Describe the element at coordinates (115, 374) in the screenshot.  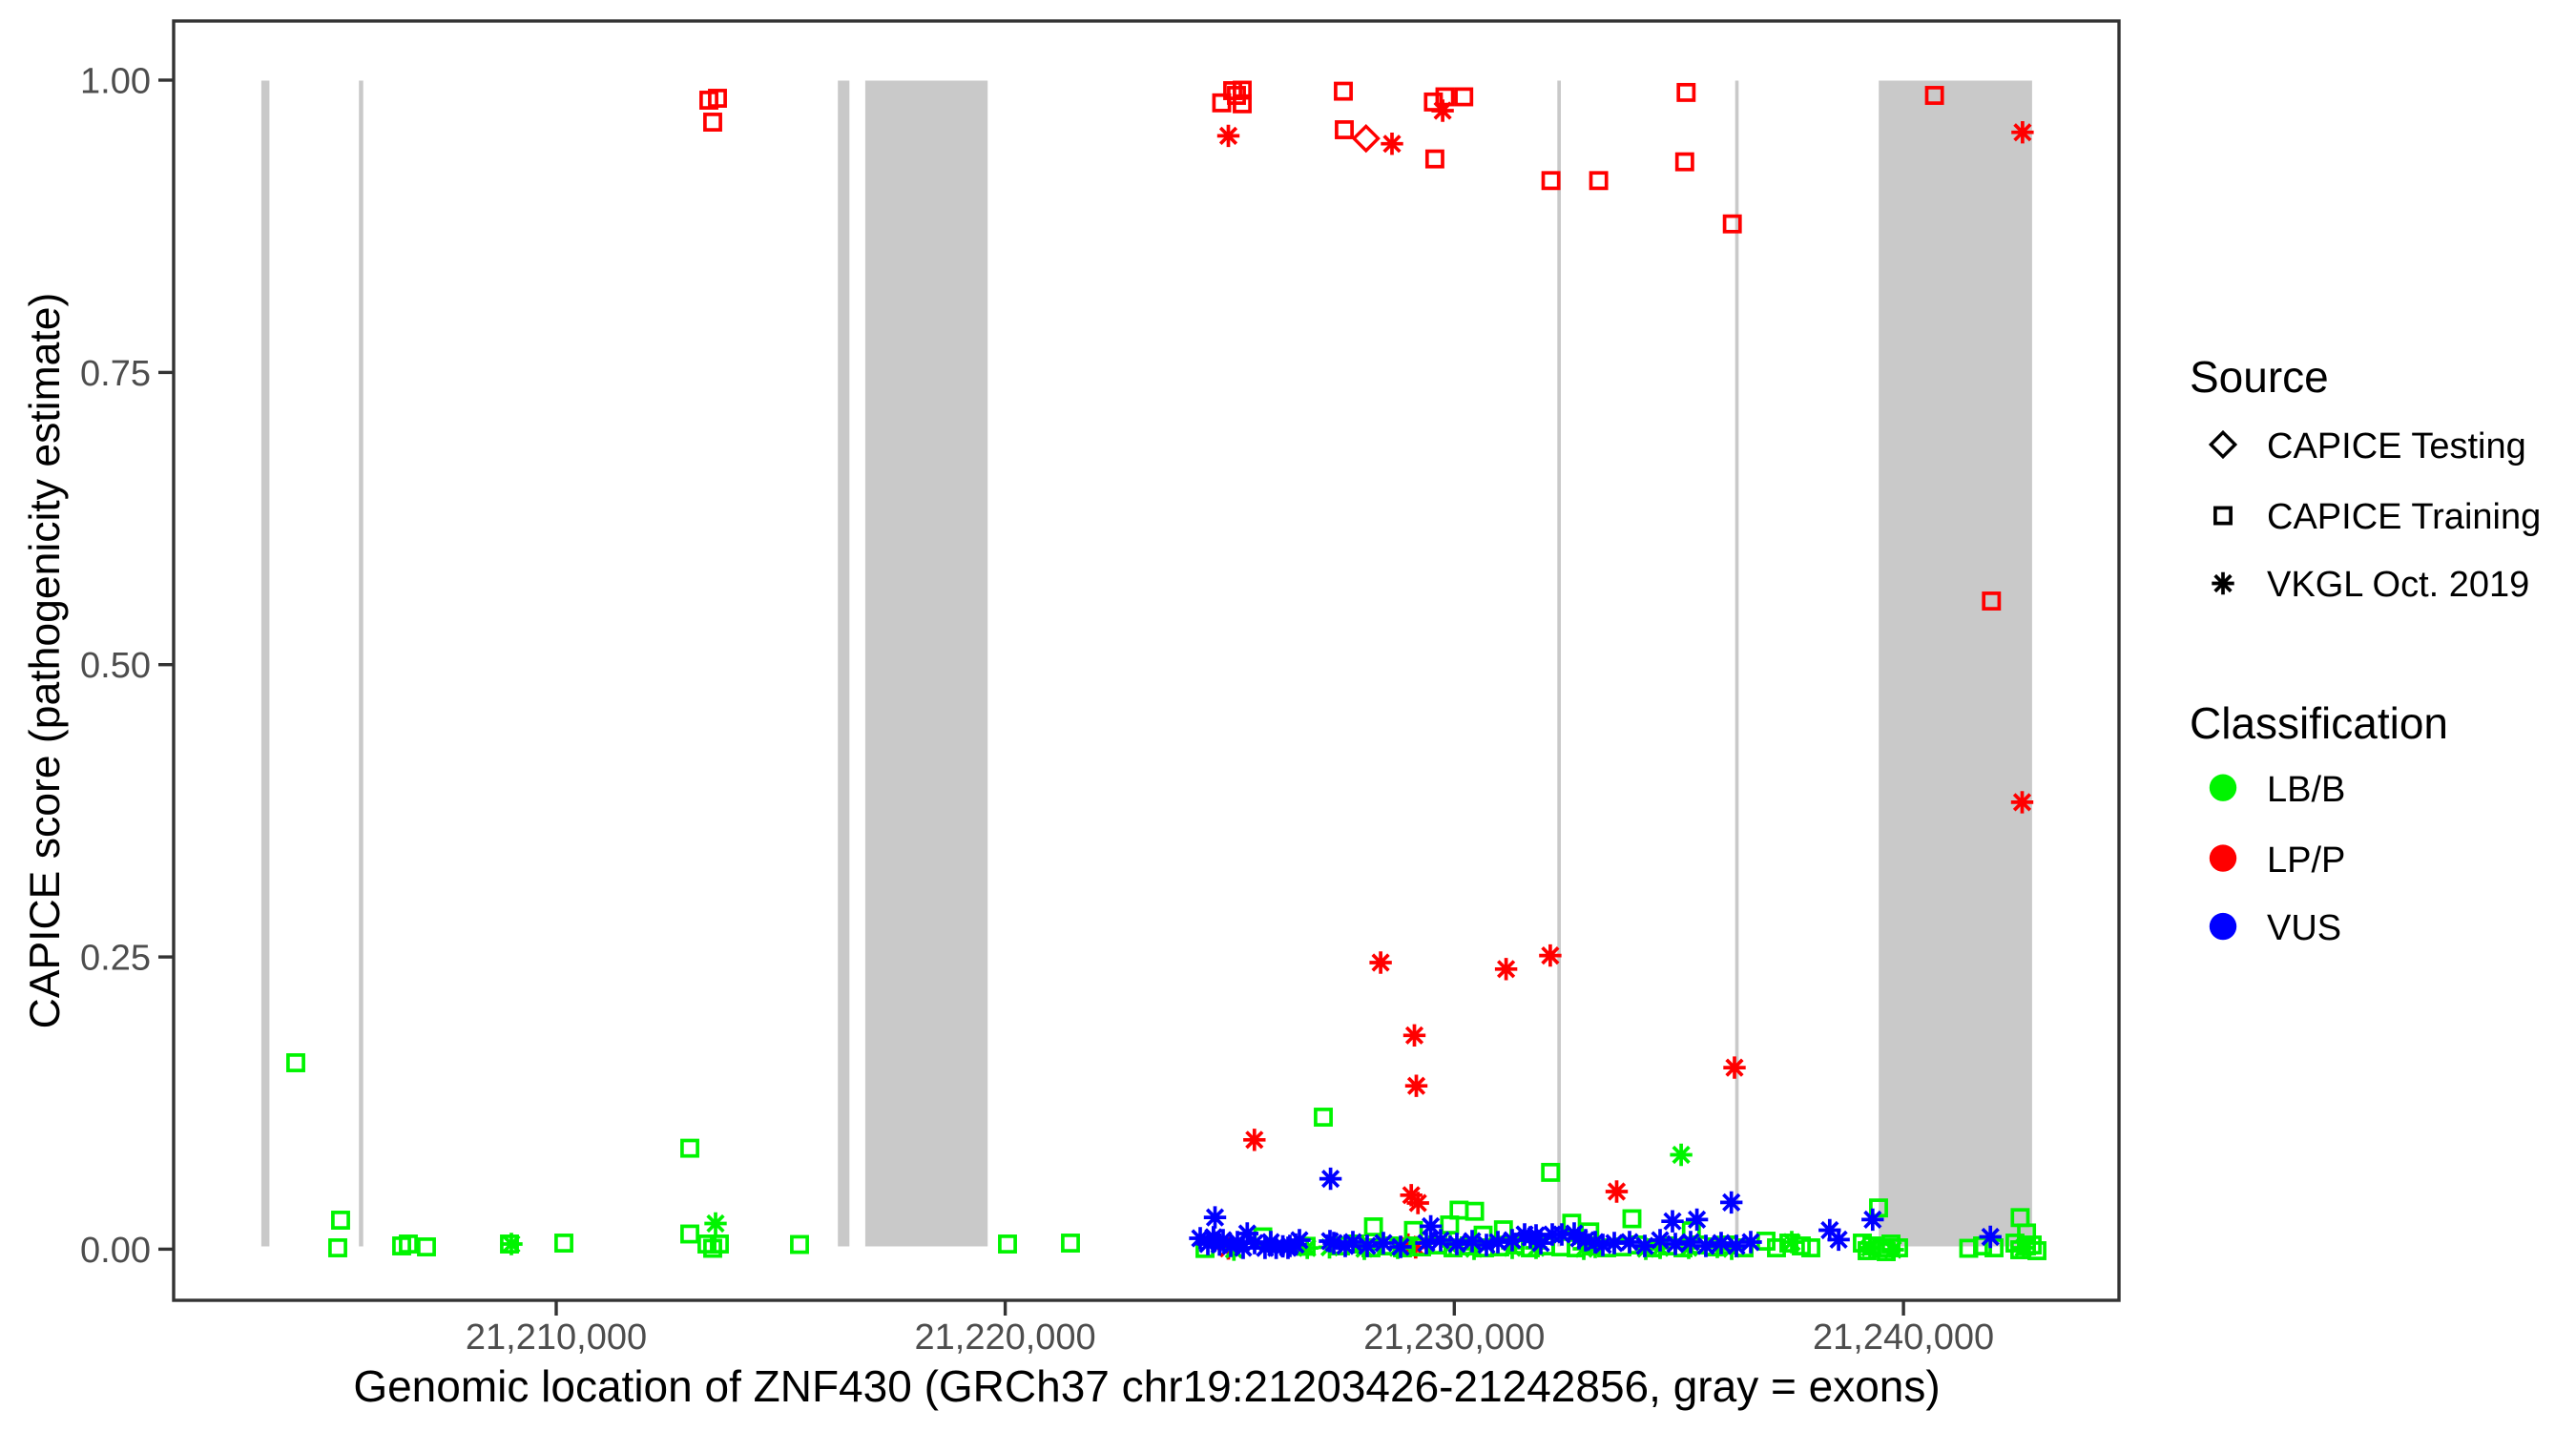
I see `svg-text: 0.75` at that location.